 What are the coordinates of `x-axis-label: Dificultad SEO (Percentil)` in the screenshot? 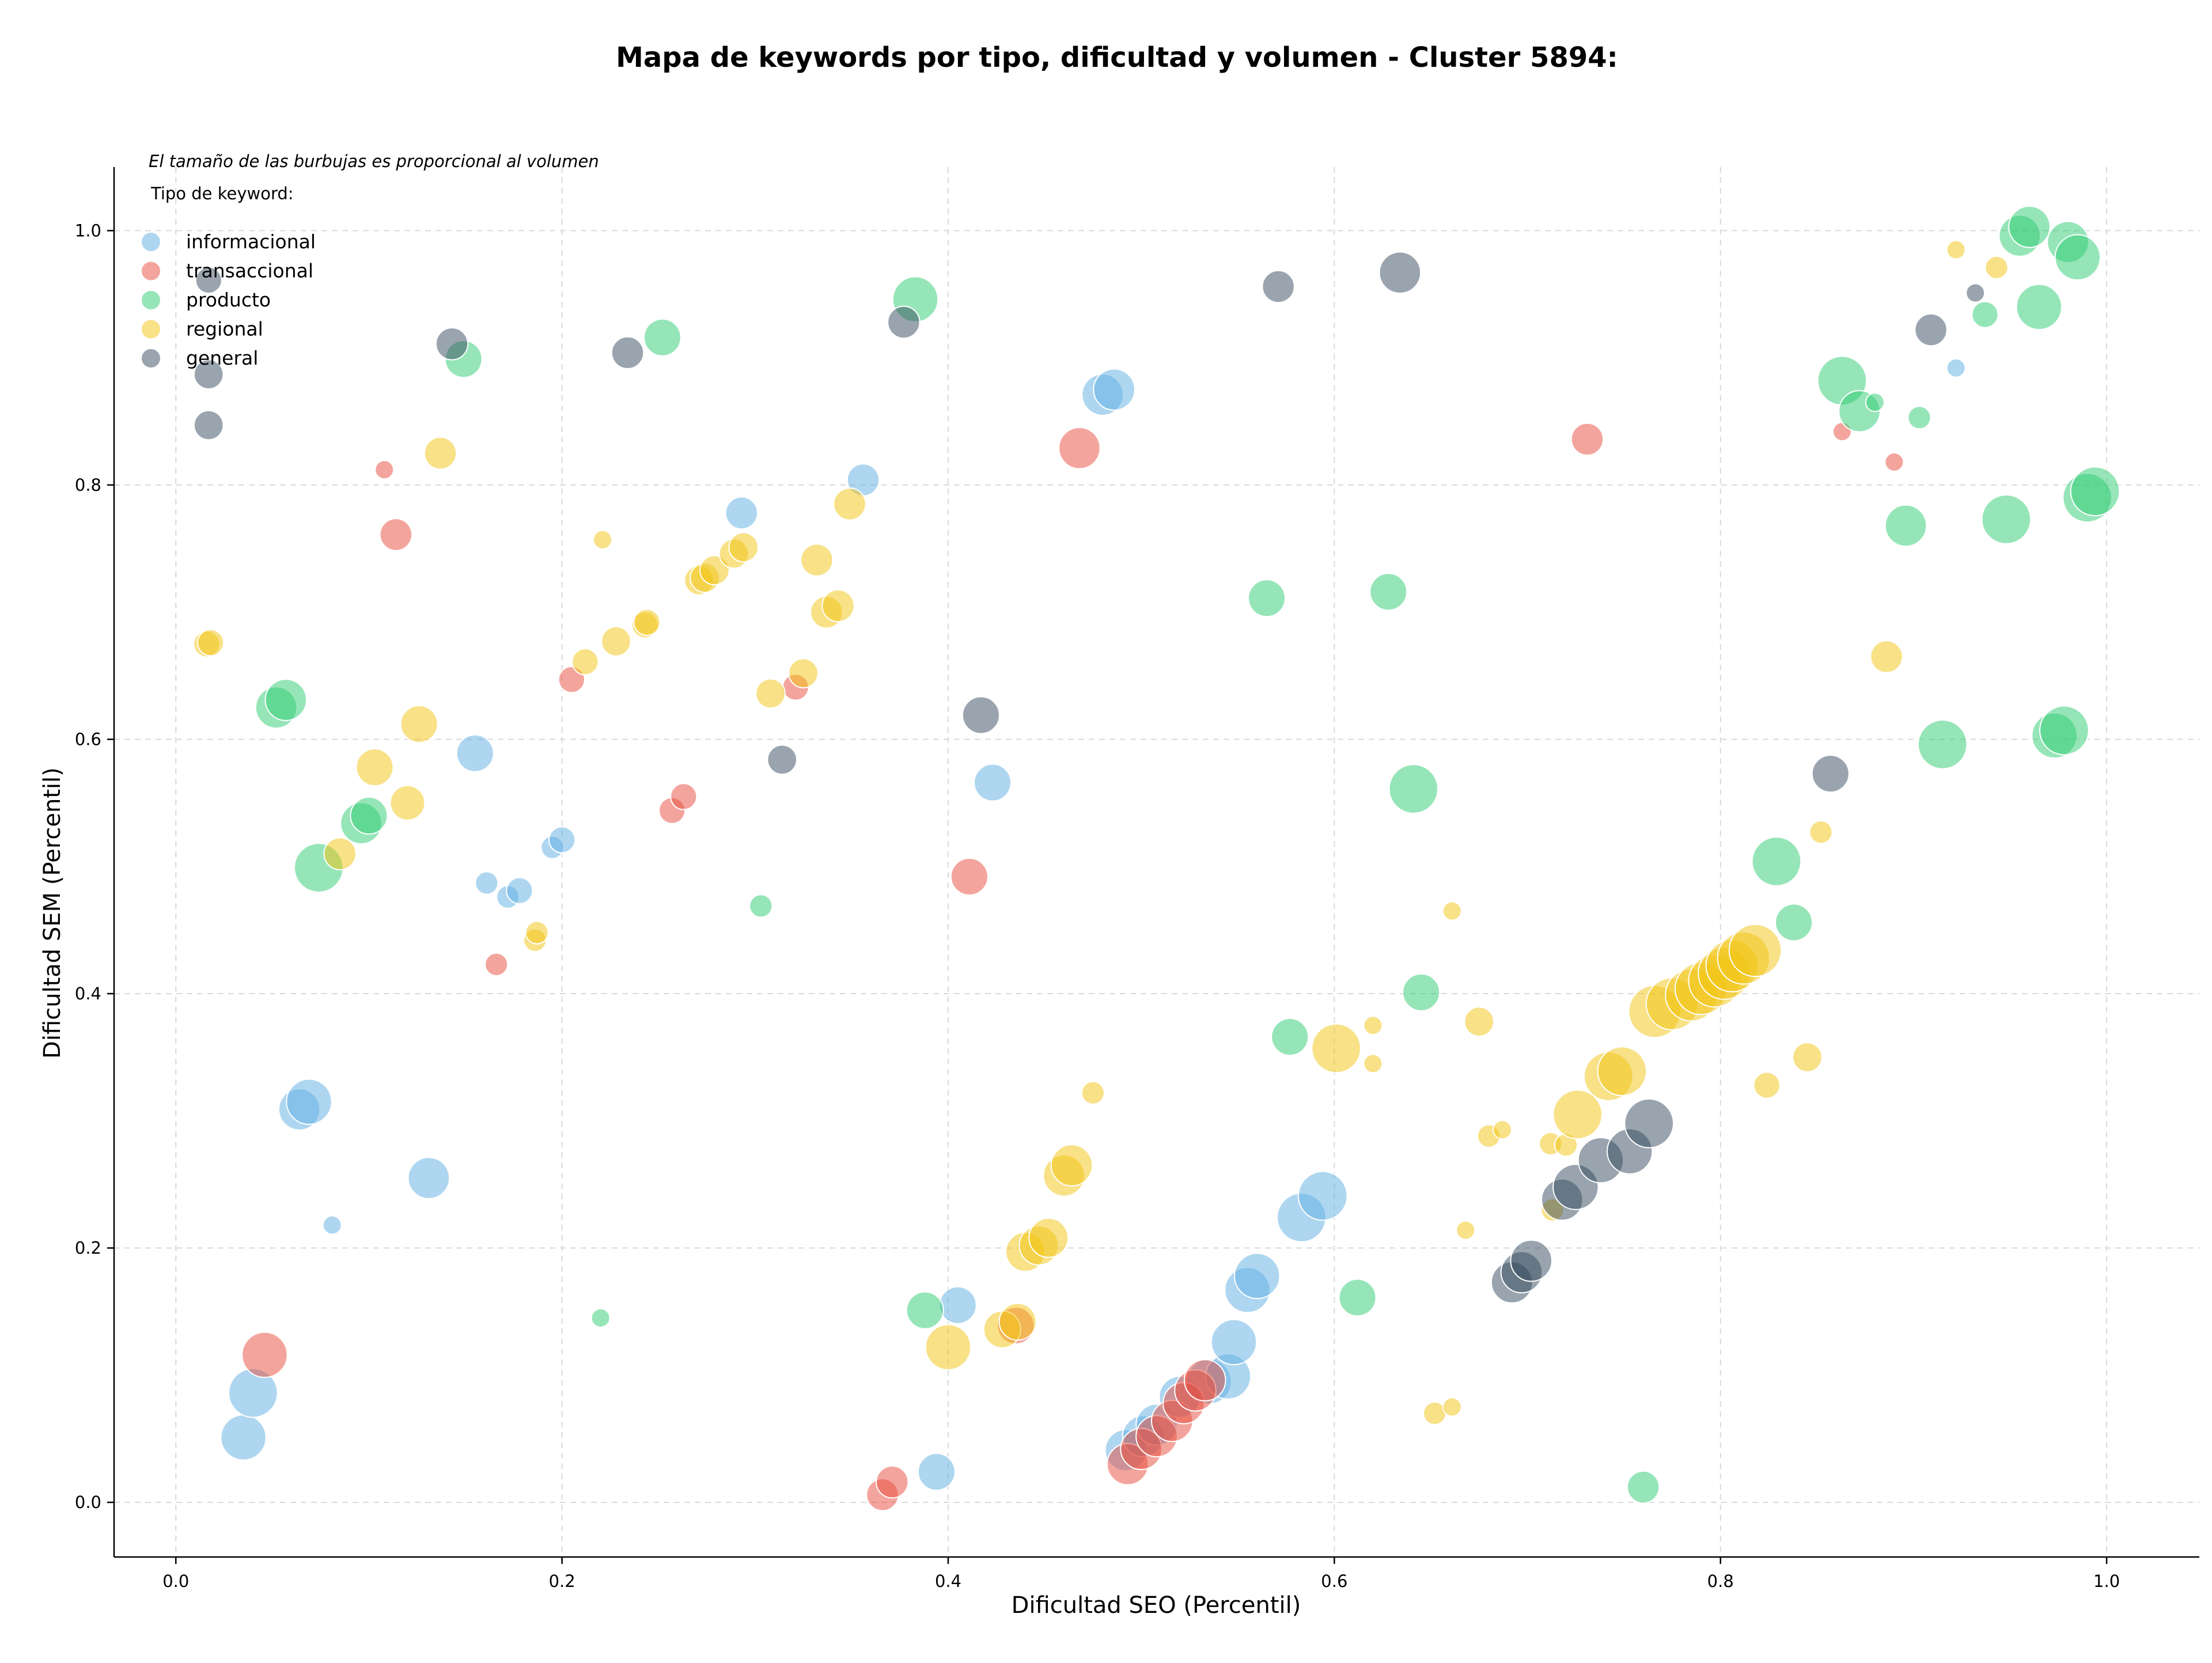 It's located at (1156, 1605).